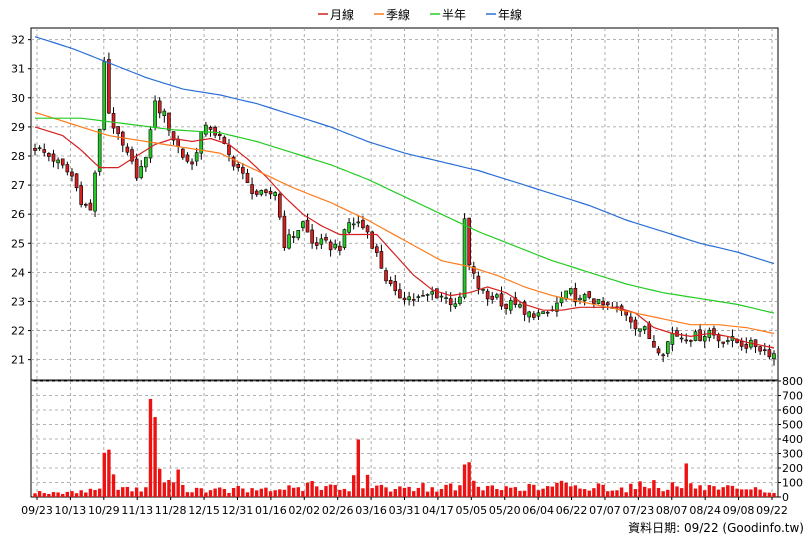  Describe the element at coordinates (18, 98) in the screenshot. I see `price-tick-label-9: 30` at that location.